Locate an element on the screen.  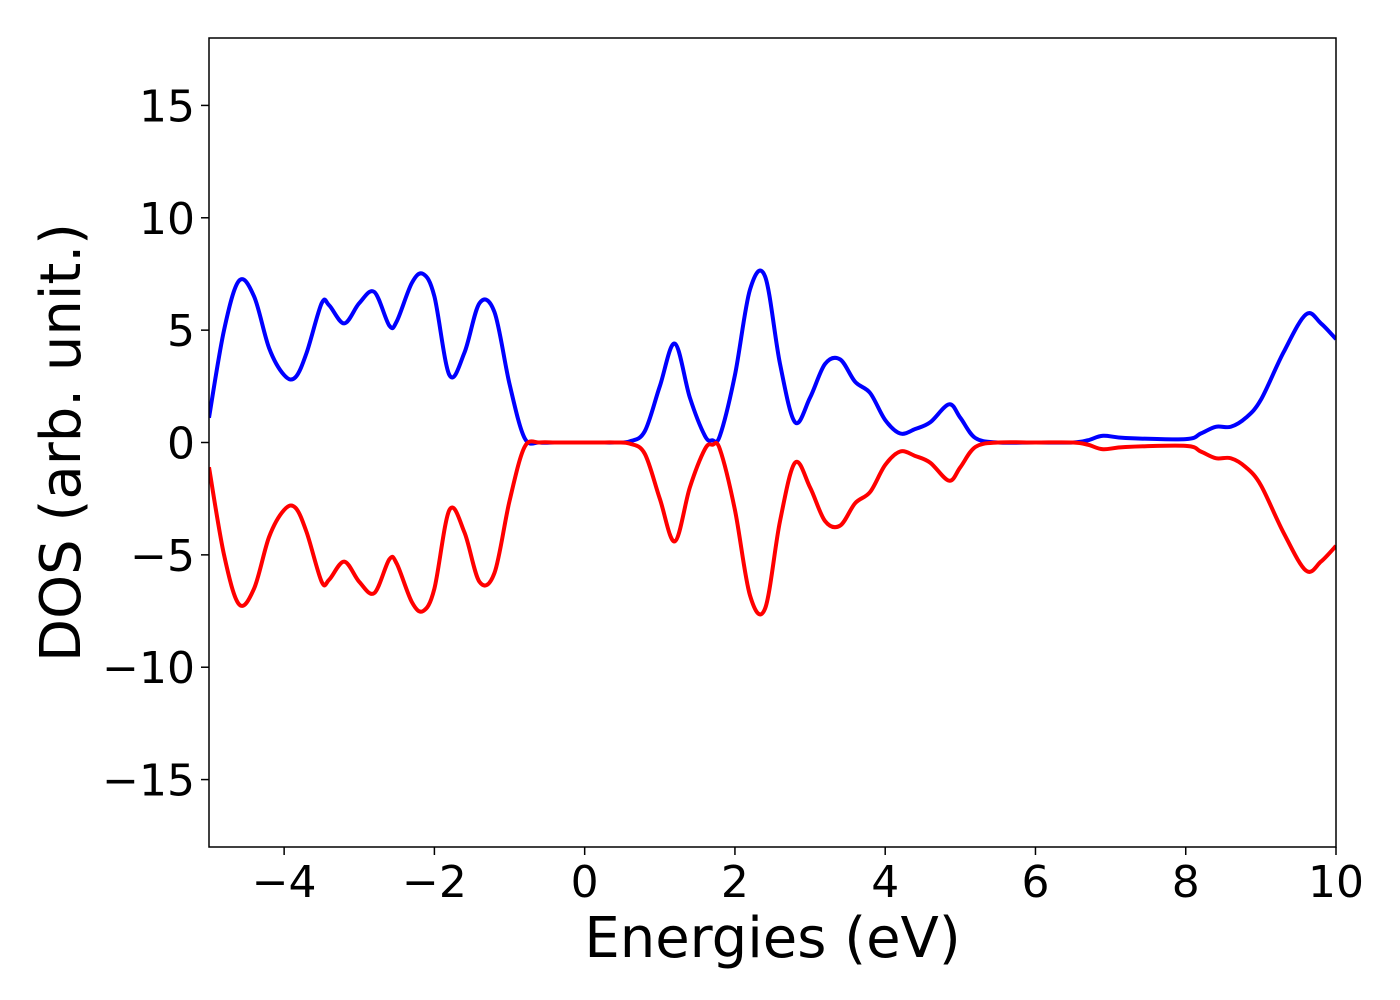
y-tick-label: −10 is located at coordinates (148, 668).